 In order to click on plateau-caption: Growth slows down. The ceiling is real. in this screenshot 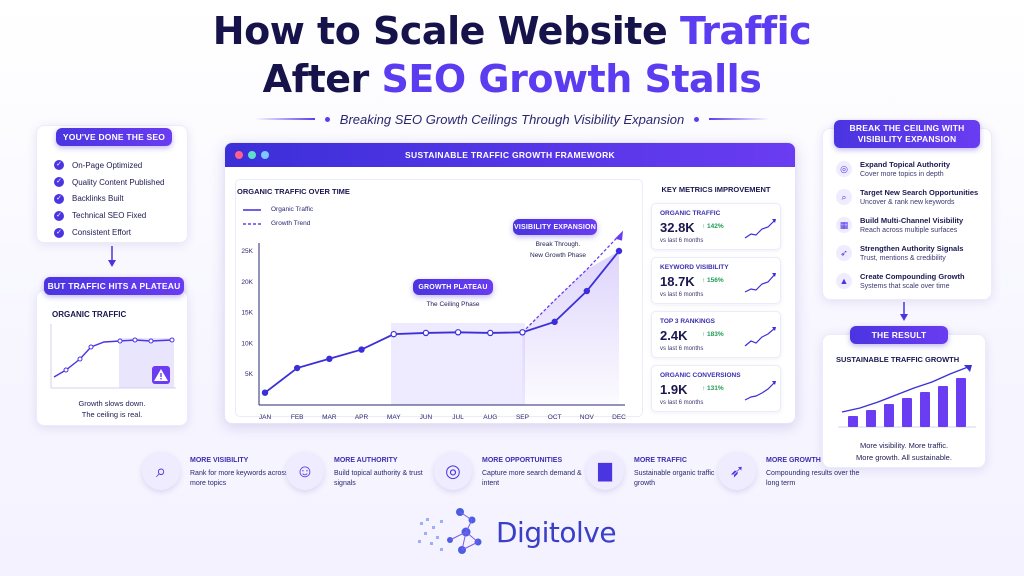, I will do `click(112, 409)`.